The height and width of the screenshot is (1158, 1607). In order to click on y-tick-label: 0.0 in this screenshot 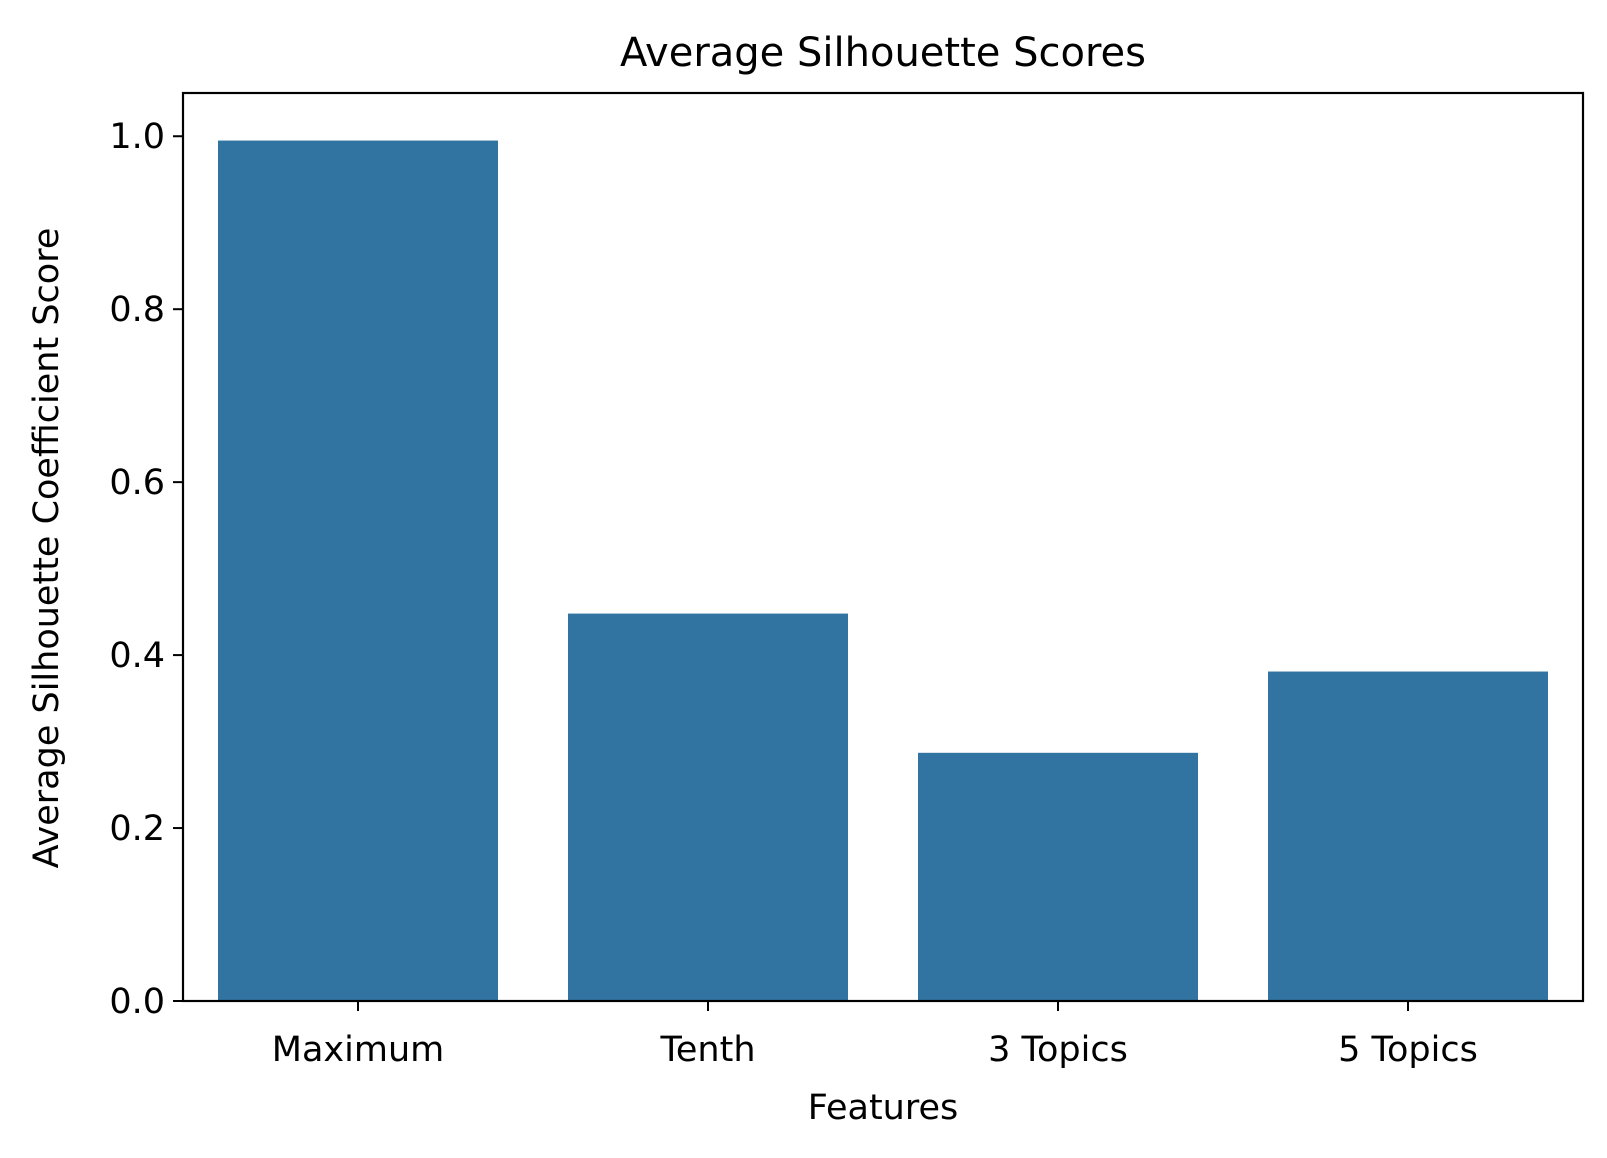, I will do `click(137, 1002)`.